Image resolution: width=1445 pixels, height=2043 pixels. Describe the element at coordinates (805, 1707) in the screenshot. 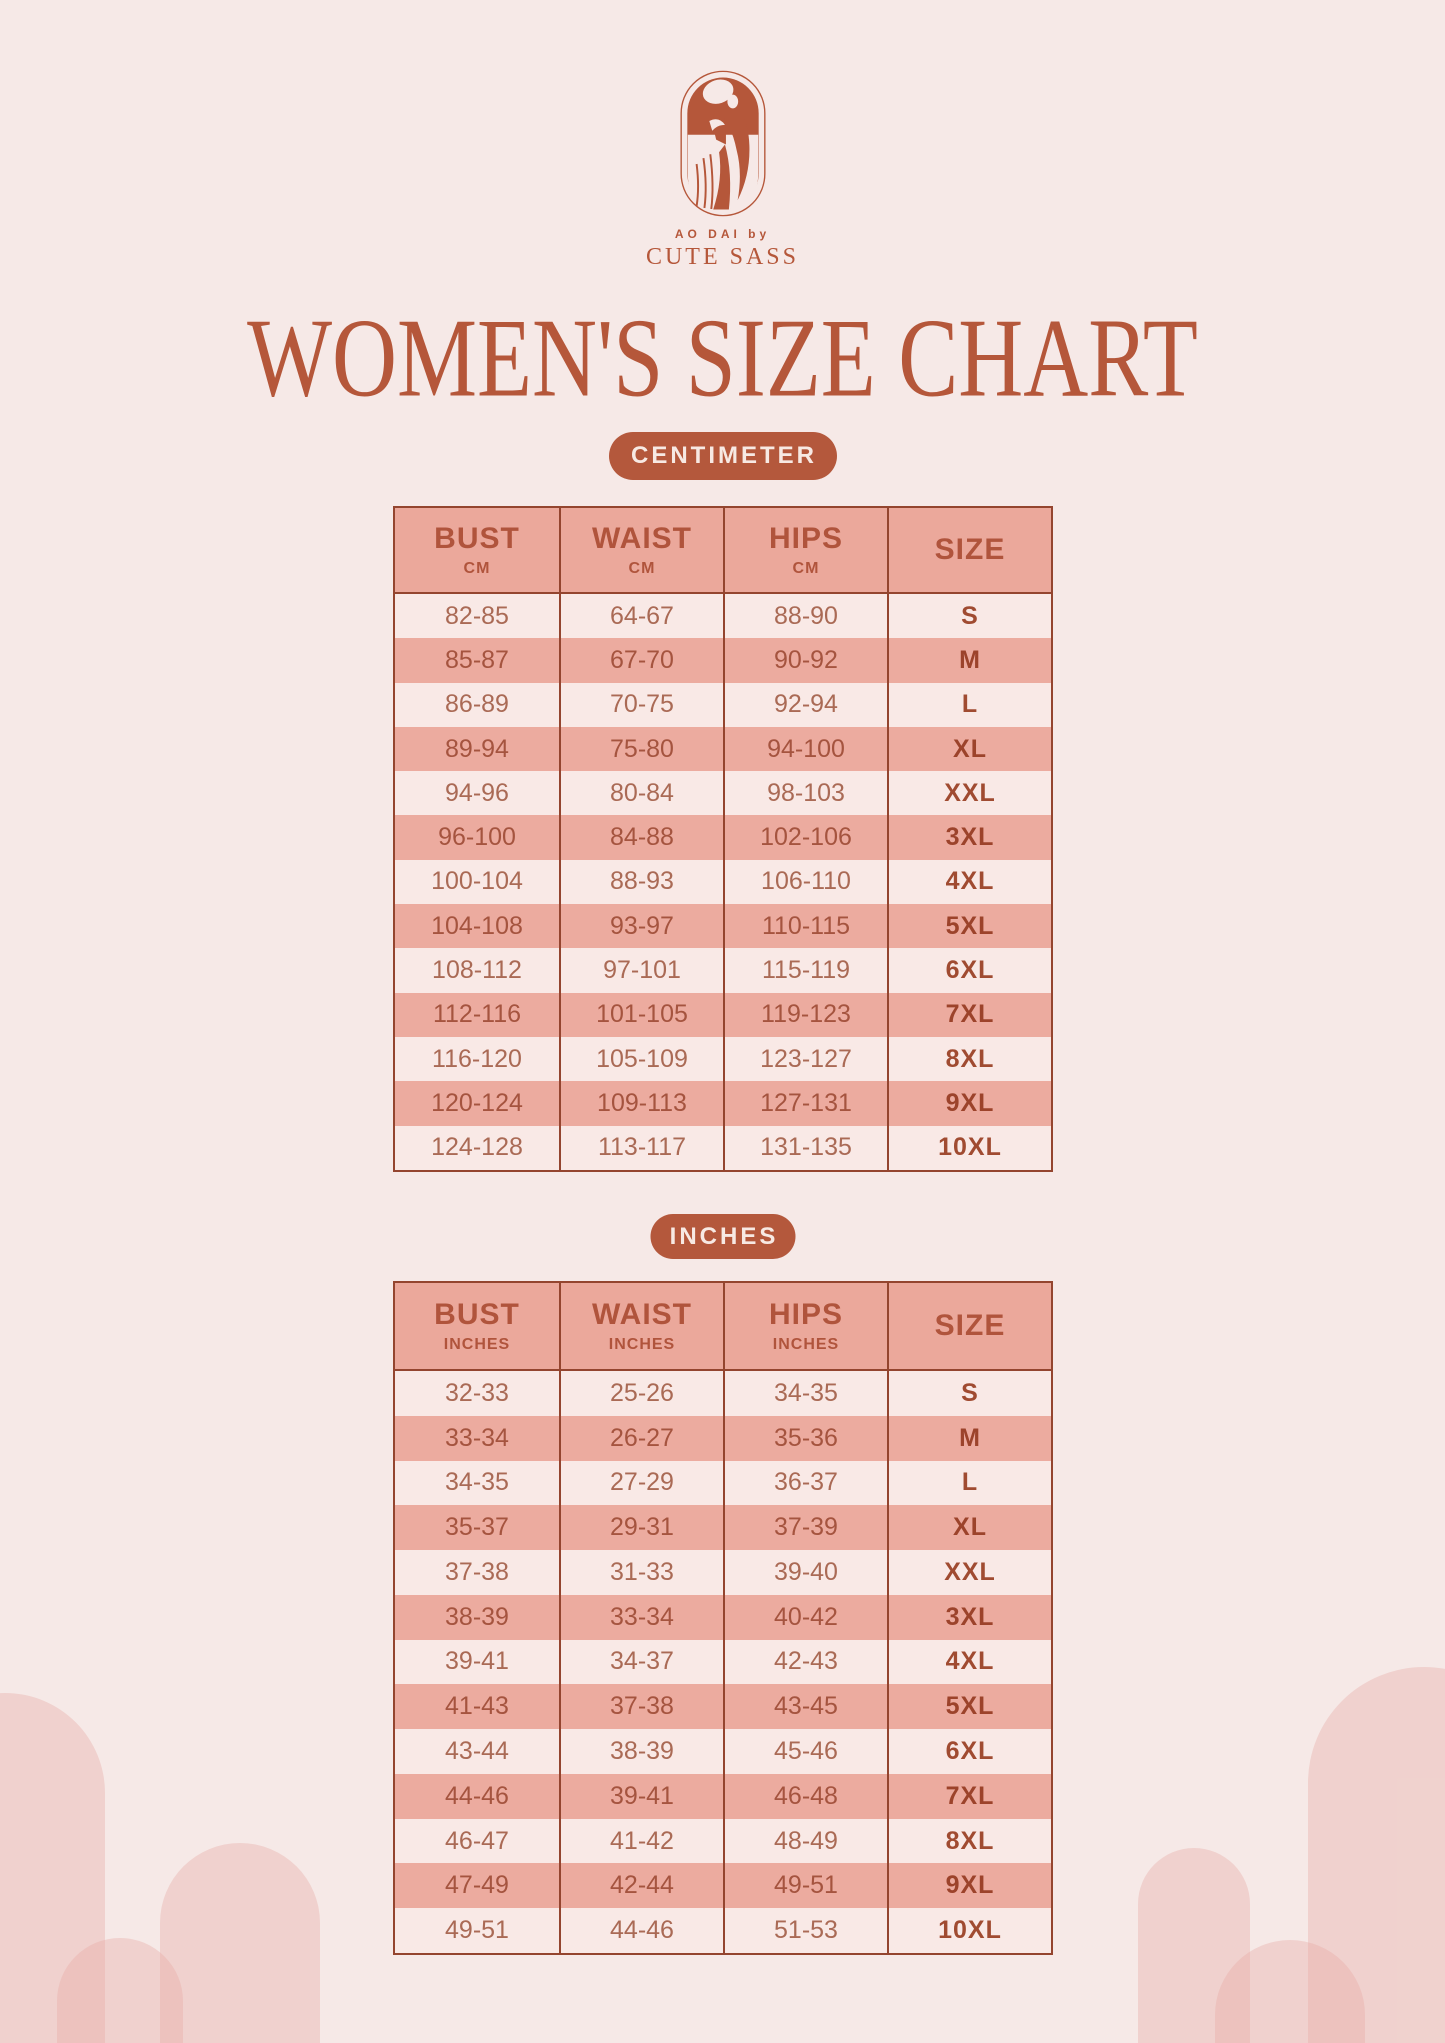

I see `measurement-cell: 43-45` at that location.